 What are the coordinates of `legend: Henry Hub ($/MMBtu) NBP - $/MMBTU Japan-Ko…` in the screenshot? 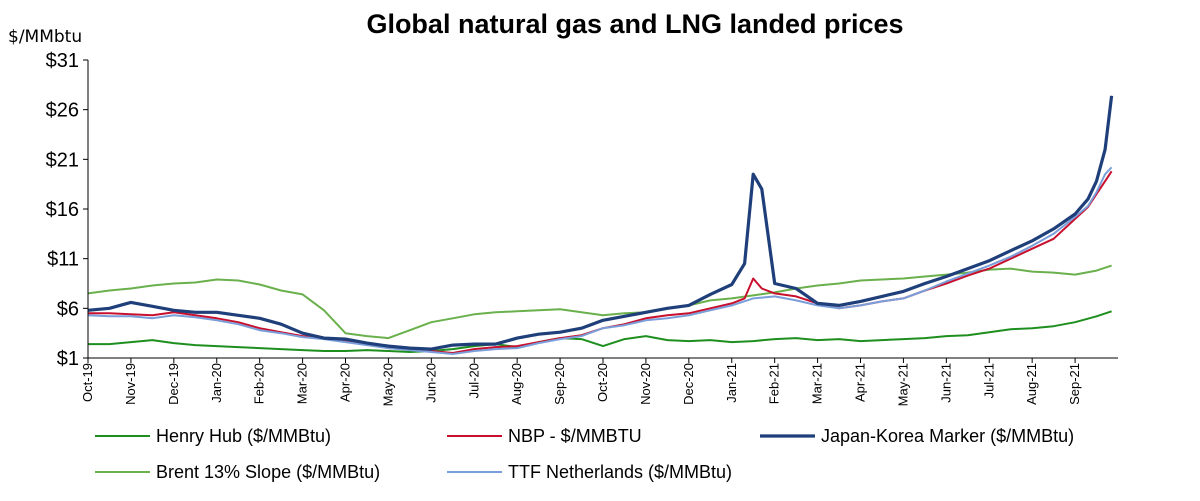 It's located at (584, 454).